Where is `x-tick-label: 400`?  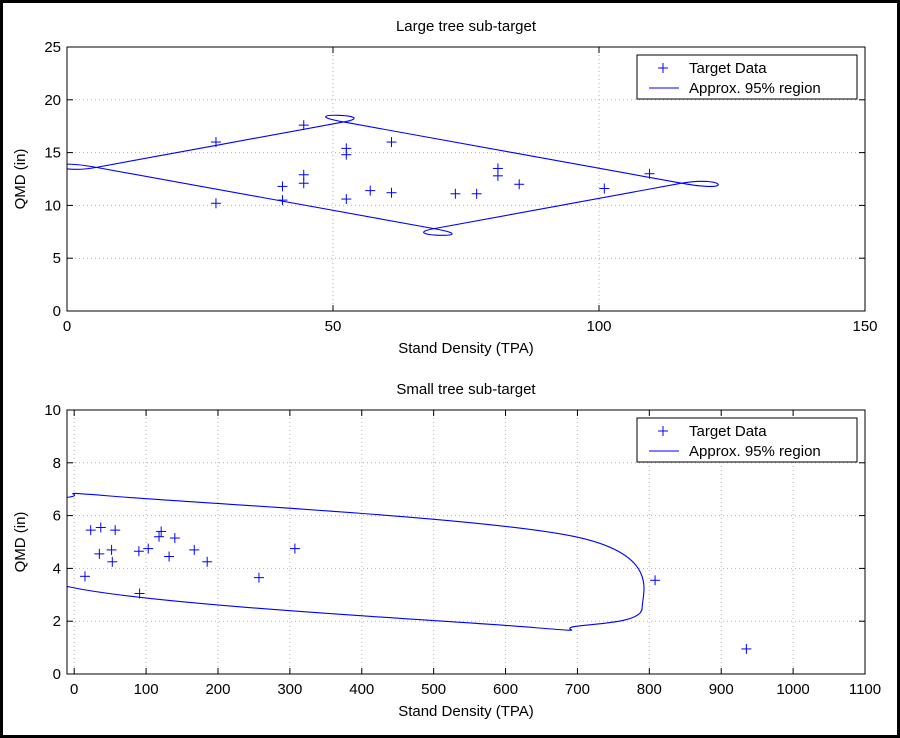
x-tick-label: 400 is located at coordinates (361, 689).